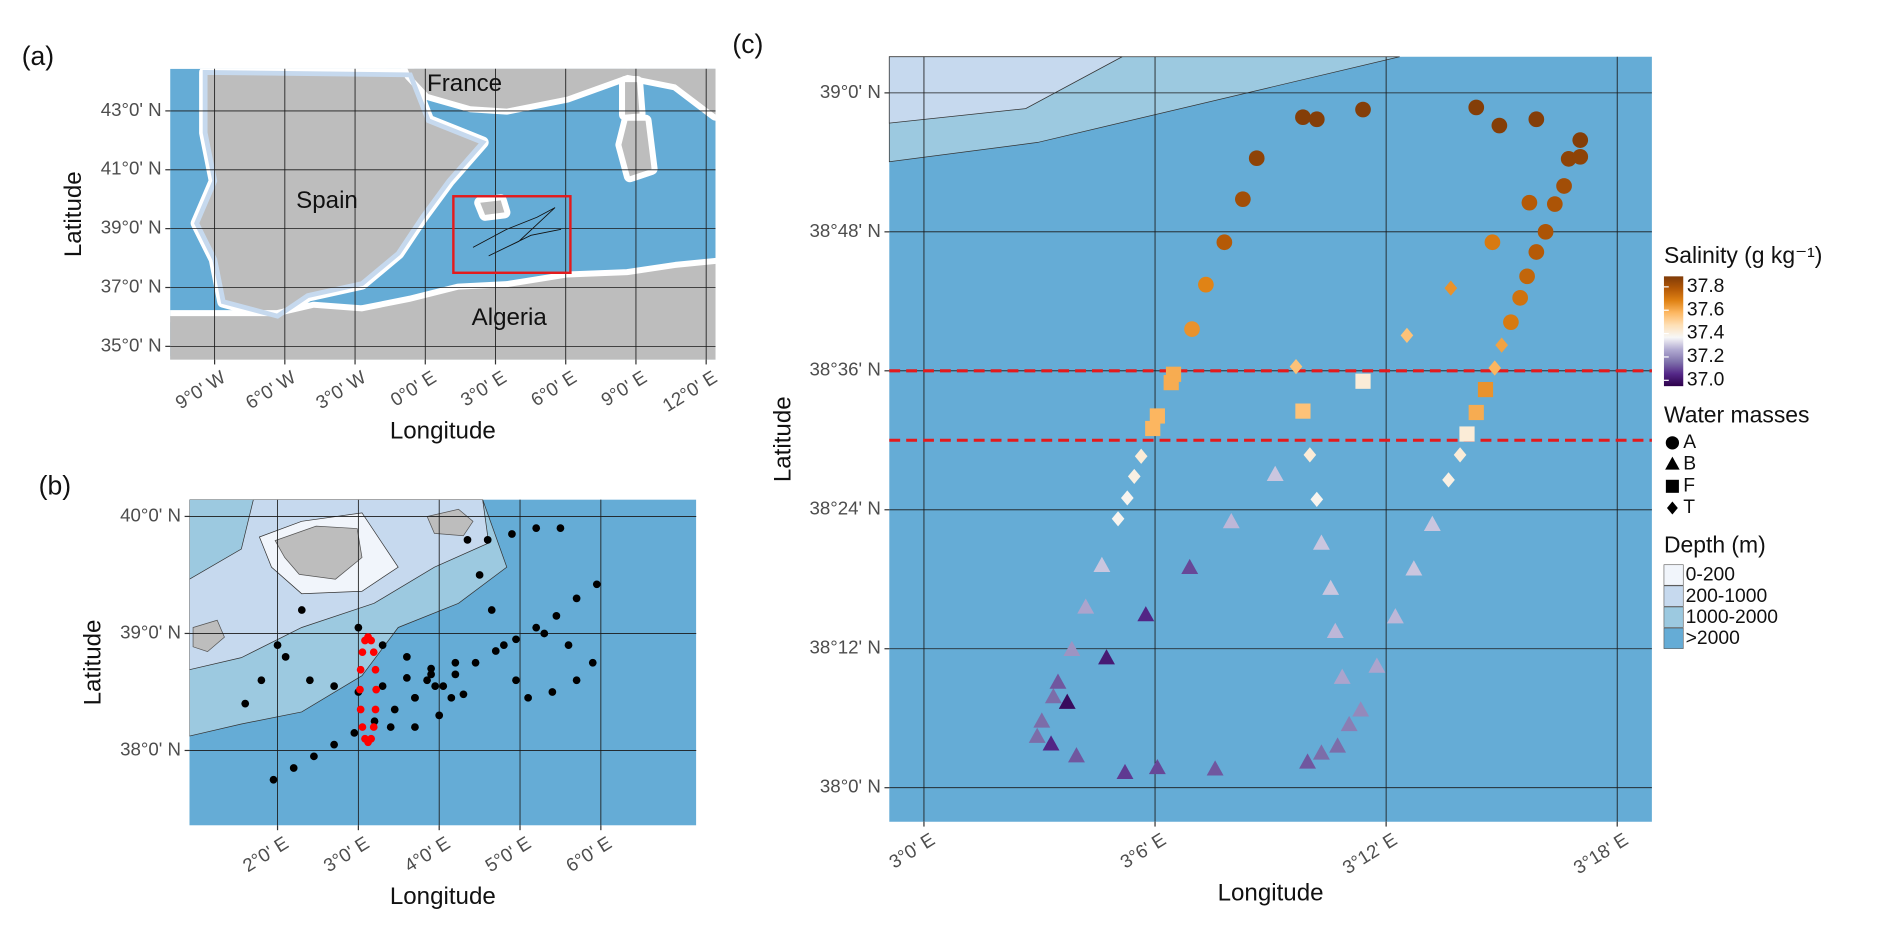 The image size is (1892, 934). What do you see at coordinates (1715, 545) in the screenshot?
I see `legend-title: Depth (m)` at bounding box center [1715, 545].